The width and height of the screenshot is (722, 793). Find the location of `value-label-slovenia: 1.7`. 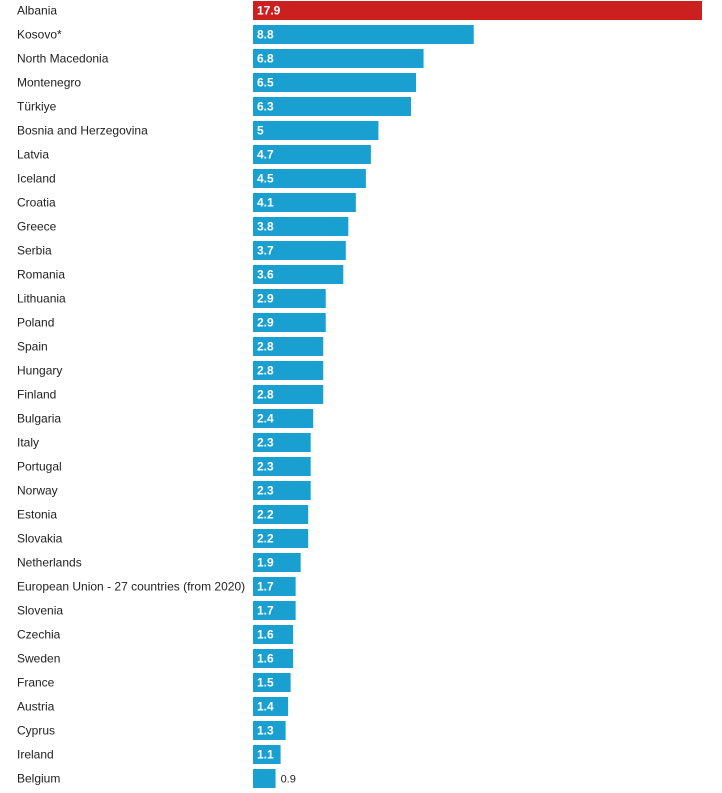

value-label-slovenia: 1.7 is located at coordinates (265, 611).